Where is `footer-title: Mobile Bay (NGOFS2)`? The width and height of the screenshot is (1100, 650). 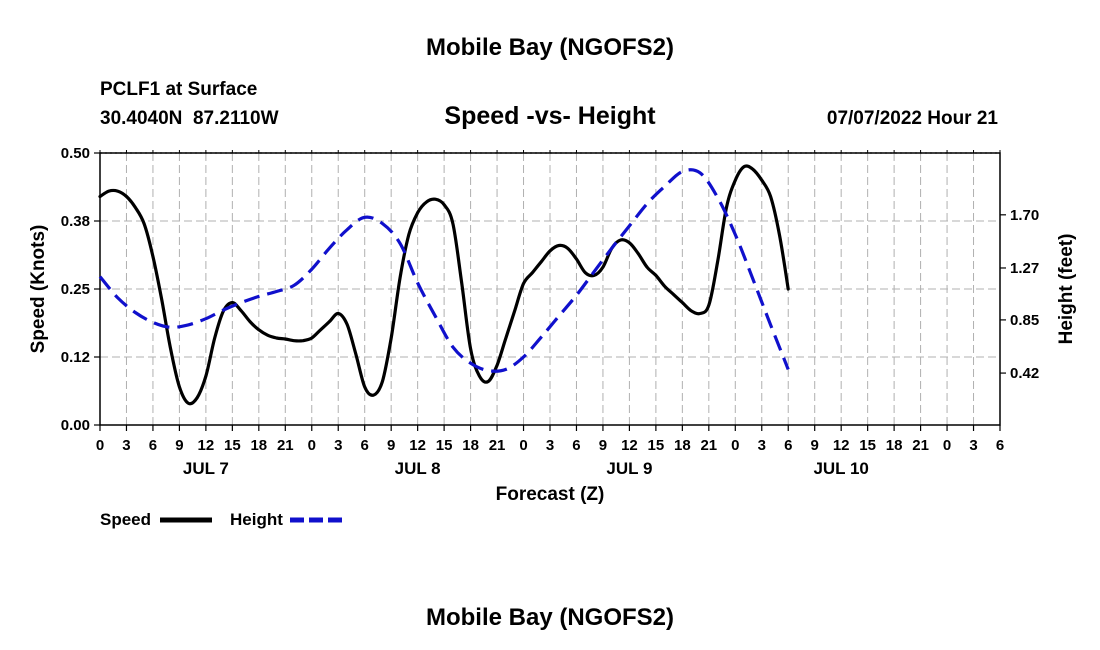 footer-title: Mobile Bay (NGOFS2) is located at coordinates (550, 617).